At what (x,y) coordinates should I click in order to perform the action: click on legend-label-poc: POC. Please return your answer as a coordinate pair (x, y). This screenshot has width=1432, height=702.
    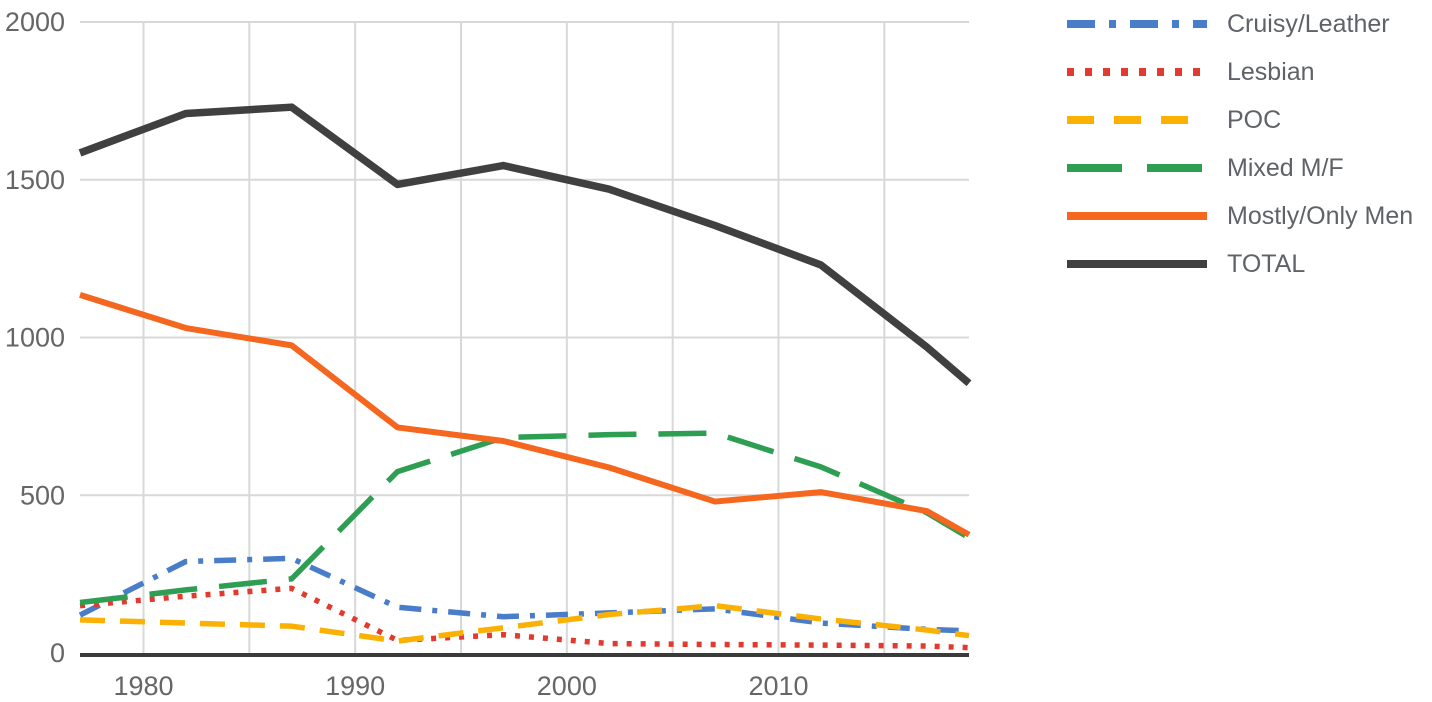
    Looking at the image, I should click on (1254, 119).